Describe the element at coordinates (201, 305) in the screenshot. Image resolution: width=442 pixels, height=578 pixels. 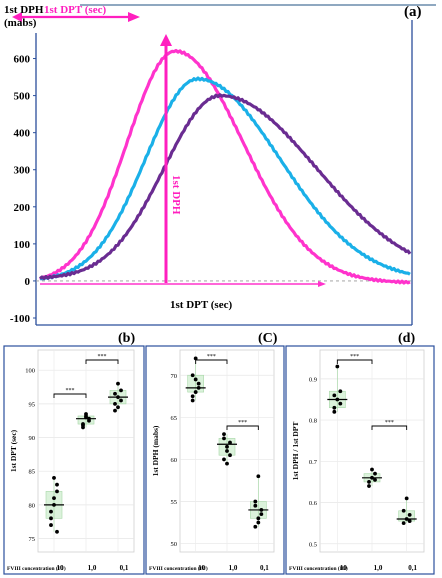
I see `panel-a-xlabel: 1st DPT (sec)` at that location.